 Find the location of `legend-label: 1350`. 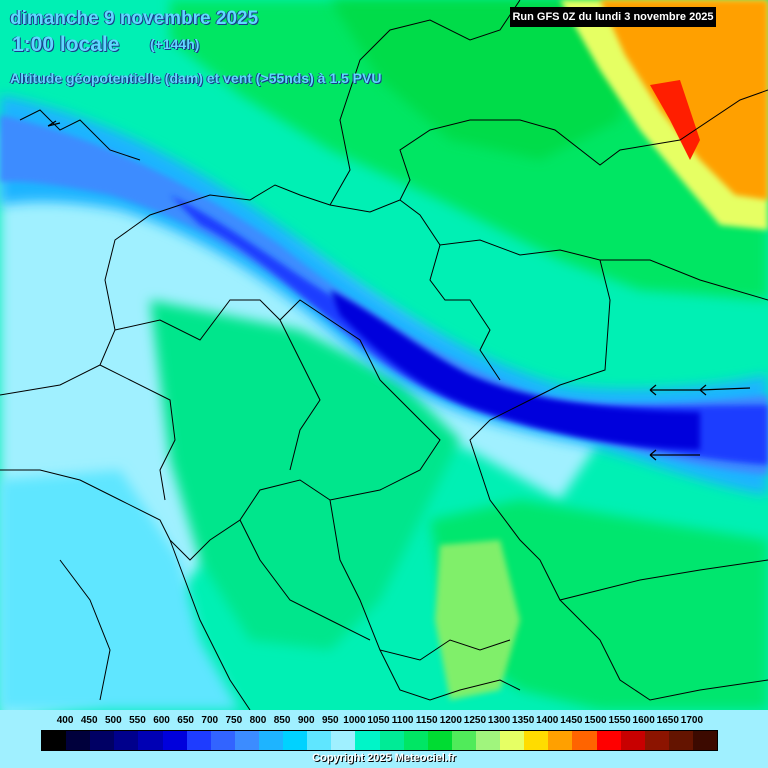

legend-label: 1350 is located at coordinates (523, 720).